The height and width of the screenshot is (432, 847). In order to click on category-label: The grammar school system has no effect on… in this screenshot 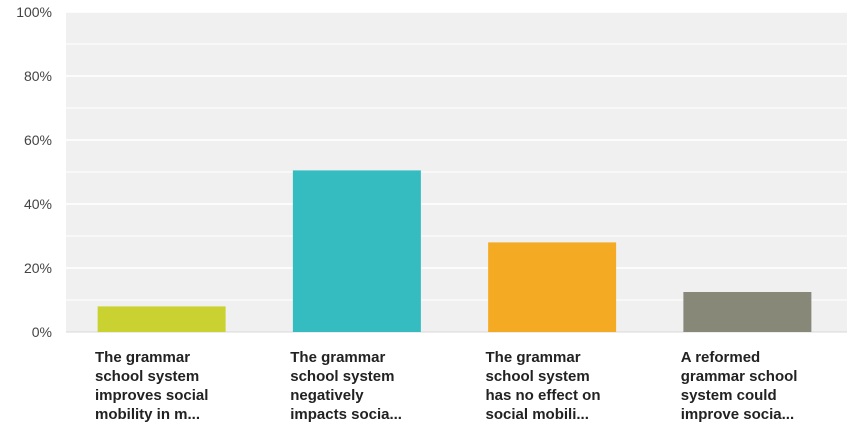, I will do `click(543, 386)`.